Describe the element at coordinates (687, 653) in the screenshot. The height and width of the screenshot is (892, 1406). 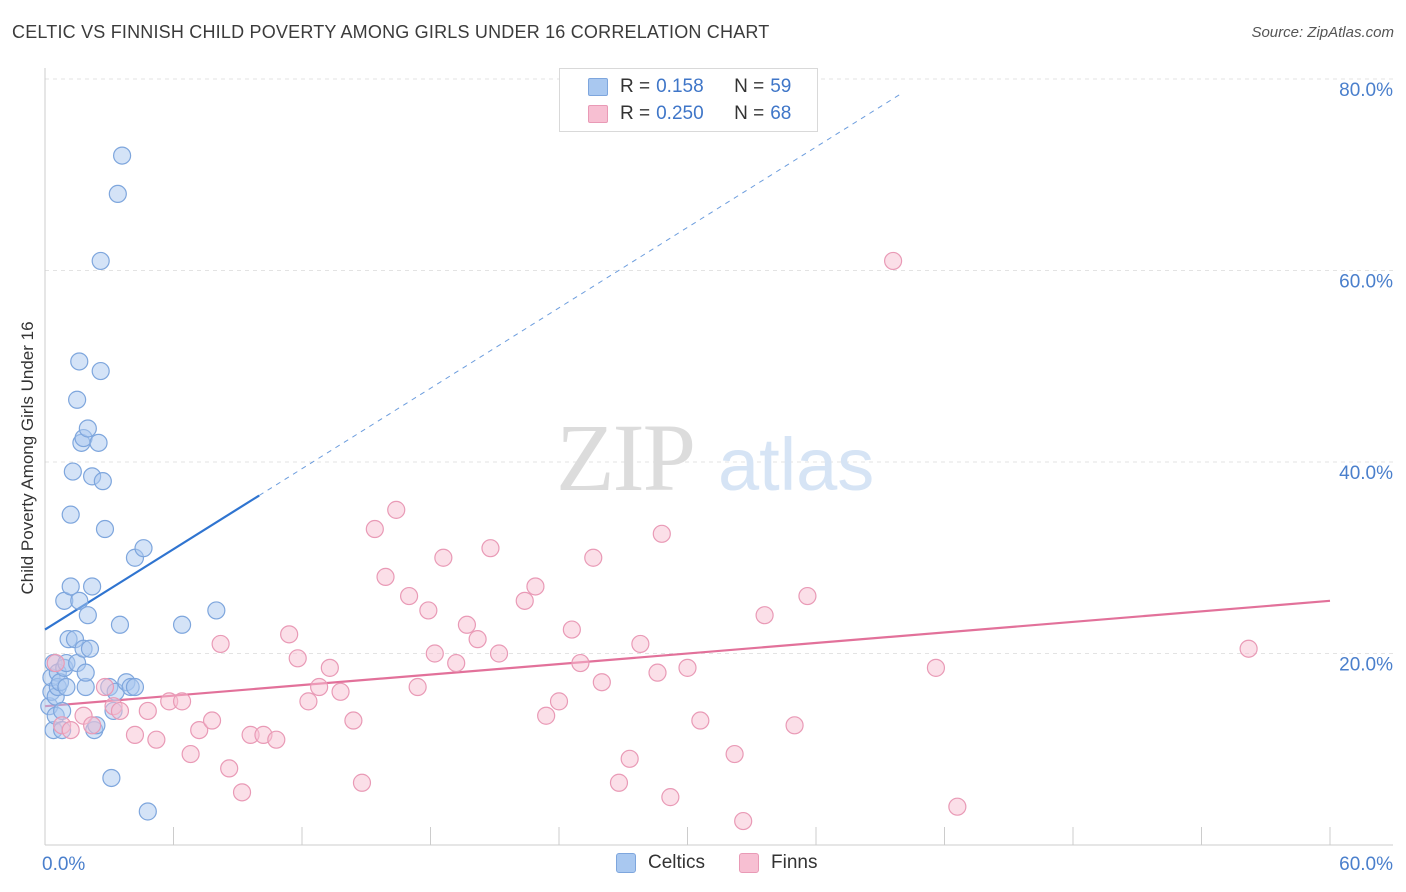
I see `trend-line-finns` at that location.